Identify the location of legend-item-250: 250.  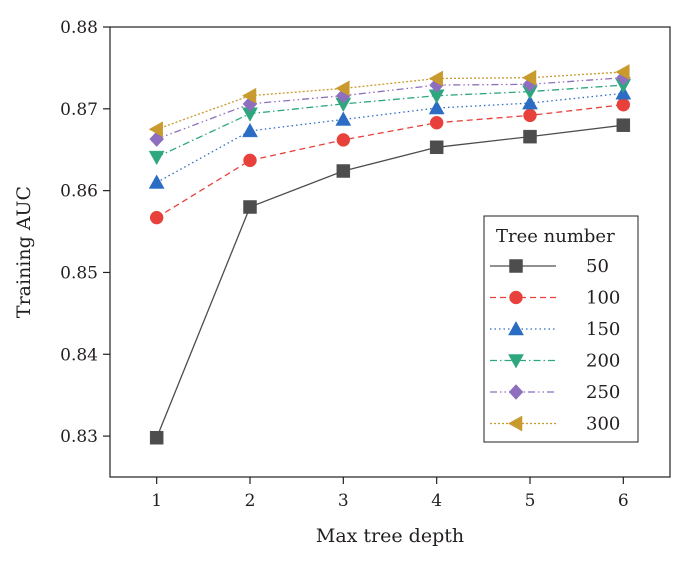
(555, 392).